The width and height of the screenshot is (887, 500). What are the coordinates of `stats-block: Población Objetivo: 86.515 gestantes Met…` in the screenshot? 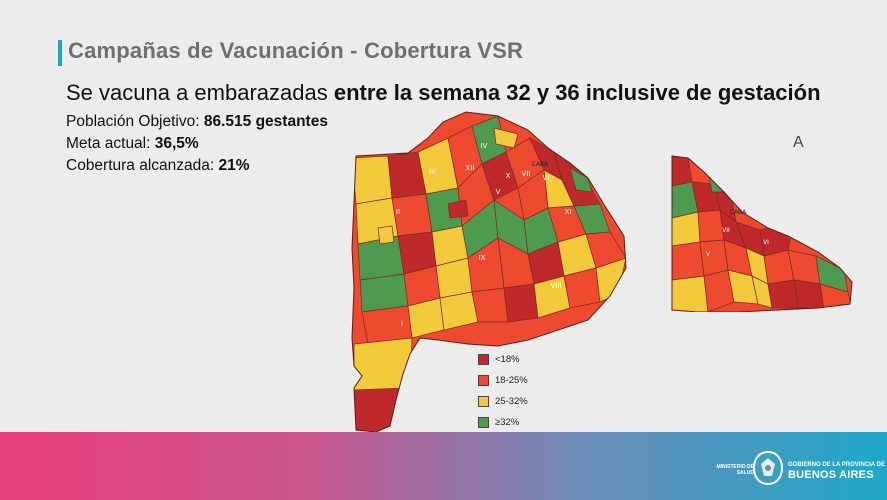 It's located at (197, 144).